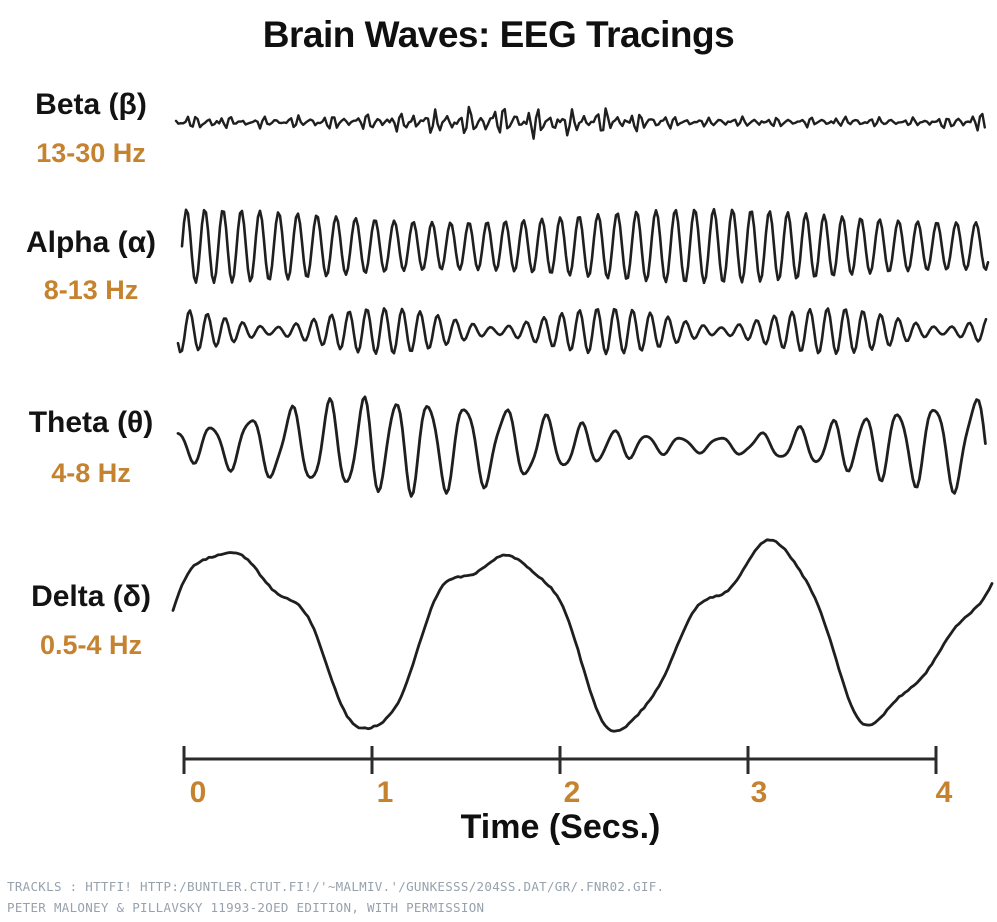 The image size is (997, 922). Describe the element at coordinates (91, 153) in the screenshot. I see `beta-freq-label: 13-30 Hz` at that location.